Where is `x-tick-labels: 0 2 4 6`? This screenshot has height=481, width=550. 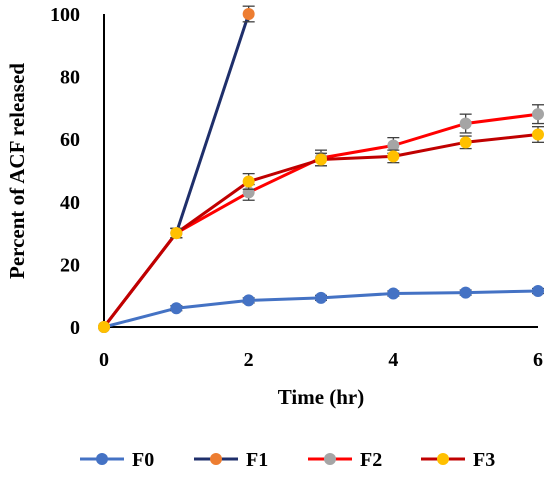
x-tick-labels: 0 2 4 6 is located at coordinates (321, 360).